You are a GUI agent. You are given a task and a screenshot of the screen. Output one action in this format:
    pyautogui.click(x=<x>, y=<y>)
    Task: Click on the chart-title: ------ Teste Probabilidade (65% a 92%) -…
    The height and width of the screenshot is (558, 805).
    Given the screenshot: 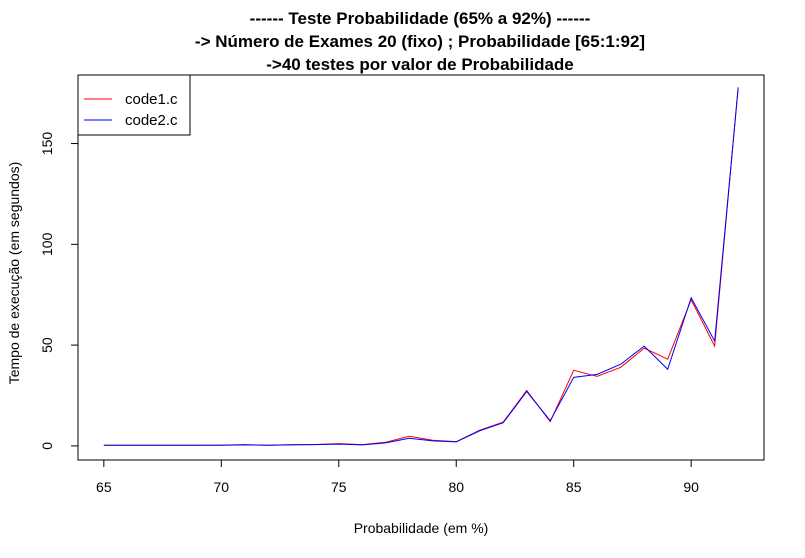 What is the action you would take?
    pyautogui.click(x=420, y=41)
    